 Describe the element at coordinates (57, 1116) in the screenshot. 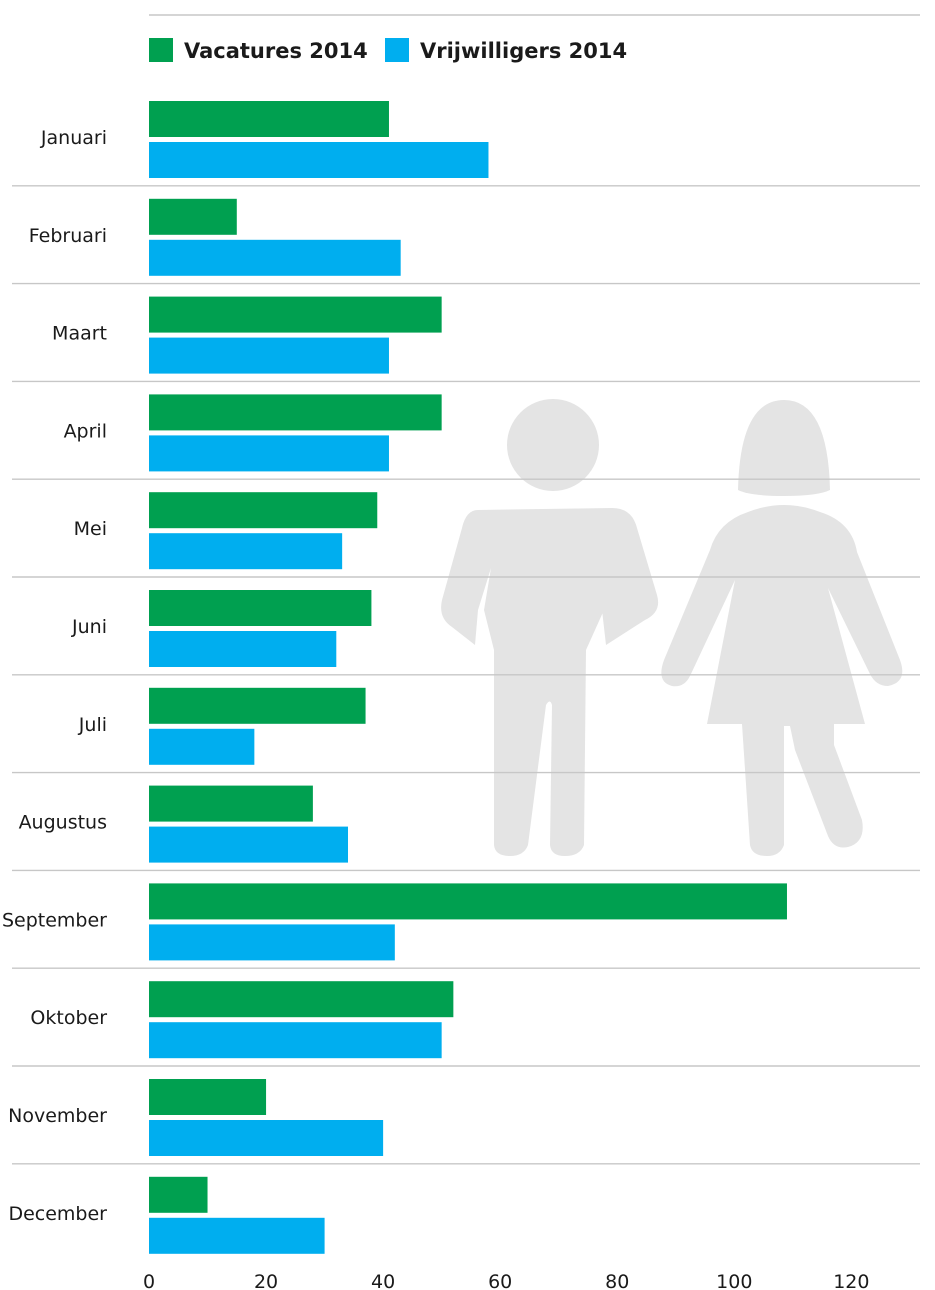

I see `category-label-november: November` at that location.